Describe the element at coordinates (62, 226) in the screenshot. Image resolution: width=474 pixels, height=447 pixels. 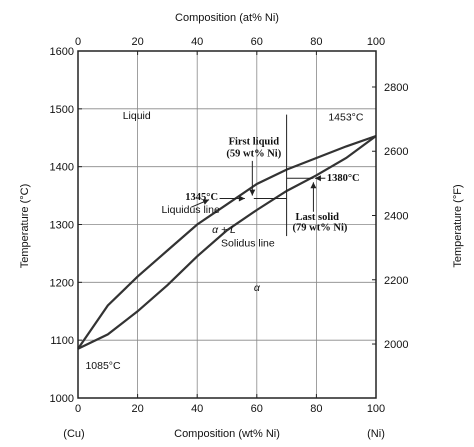
I see `y-tick-label: 1300` at that location.